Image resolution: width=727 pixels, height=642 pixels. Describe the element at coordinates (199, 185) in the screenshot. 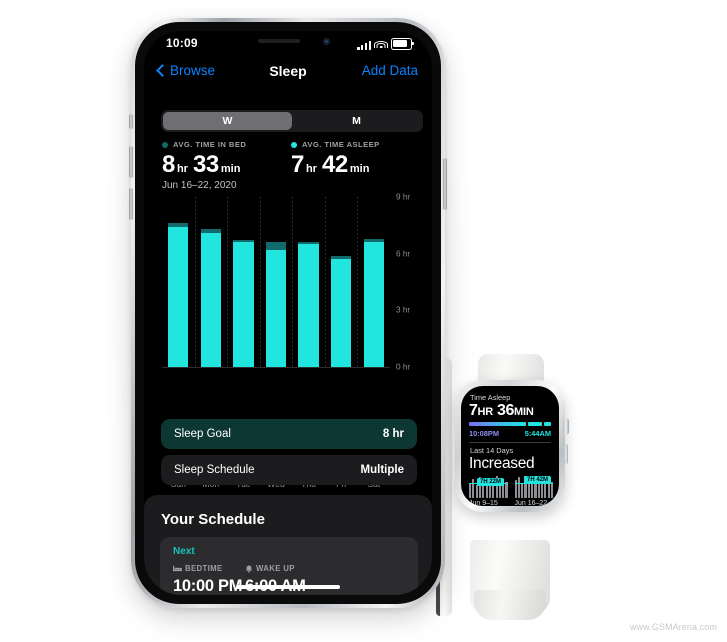

I see `date-range: Jun 16–22, 2020` at that location.